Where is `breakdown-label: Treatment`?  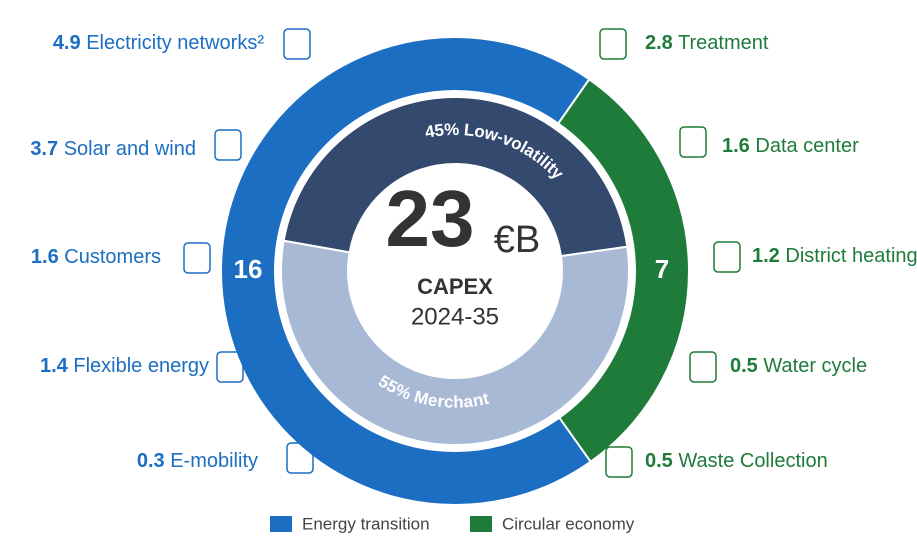 breakdown-label: Treatment is located at coordinates (723, 43).